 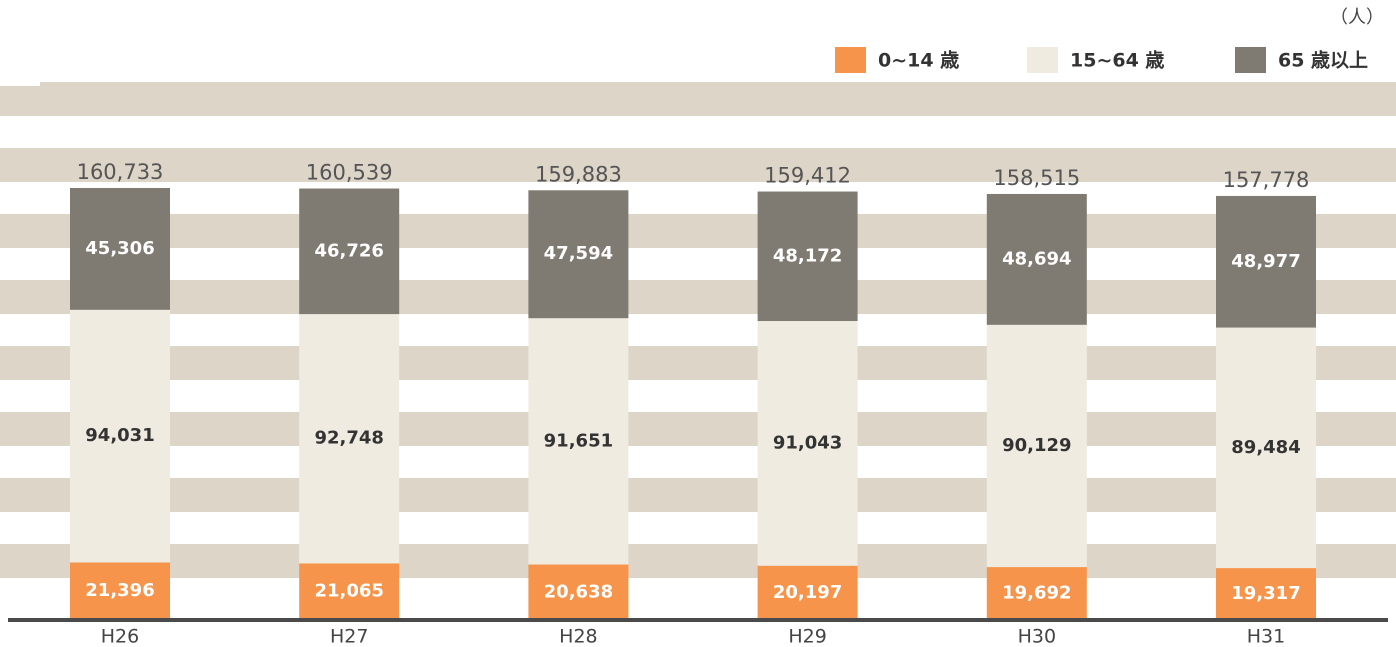 I want to click on value-label: 47,594, so click(x=578, y=253).